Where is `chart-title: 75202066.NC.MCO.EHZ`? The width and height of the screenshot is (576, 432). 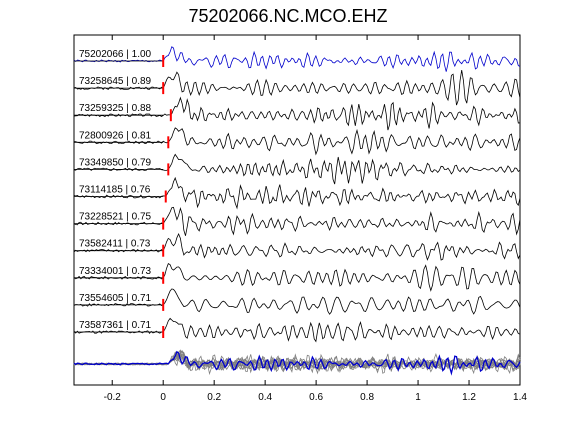 chart-title: 75202066.NC.MCO.EHZ is located at coordinates (288, 16).